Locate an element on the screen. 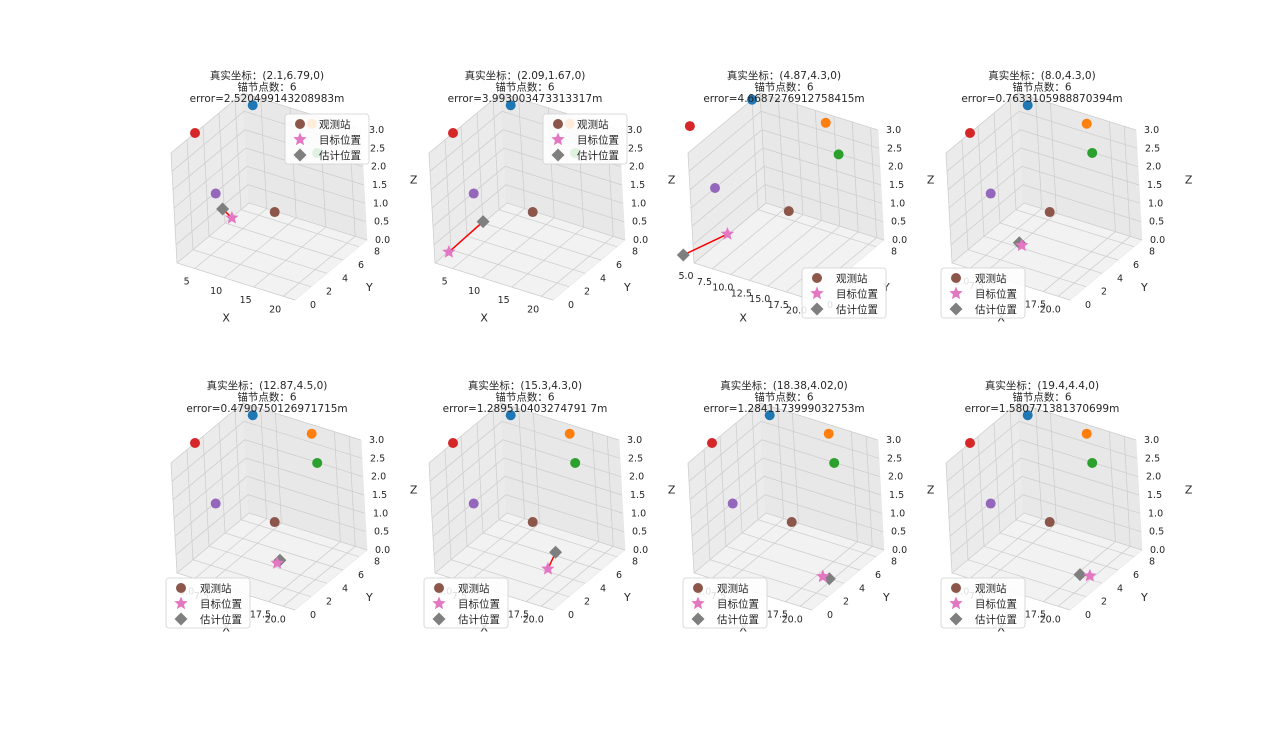  x-tick-label: 5 is located at coordinates (445, 282).